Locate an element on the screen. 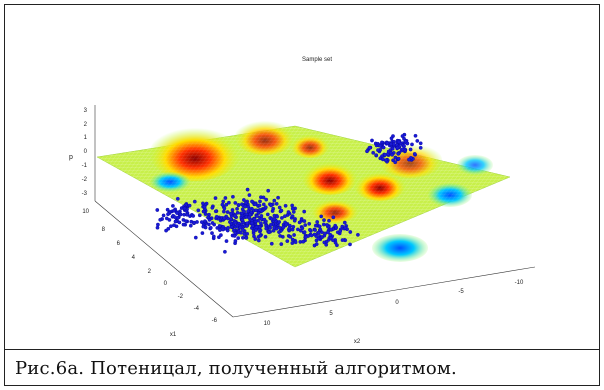 This screenshot has width=604, height=390. sample-points is located at coordinates (289, 193).